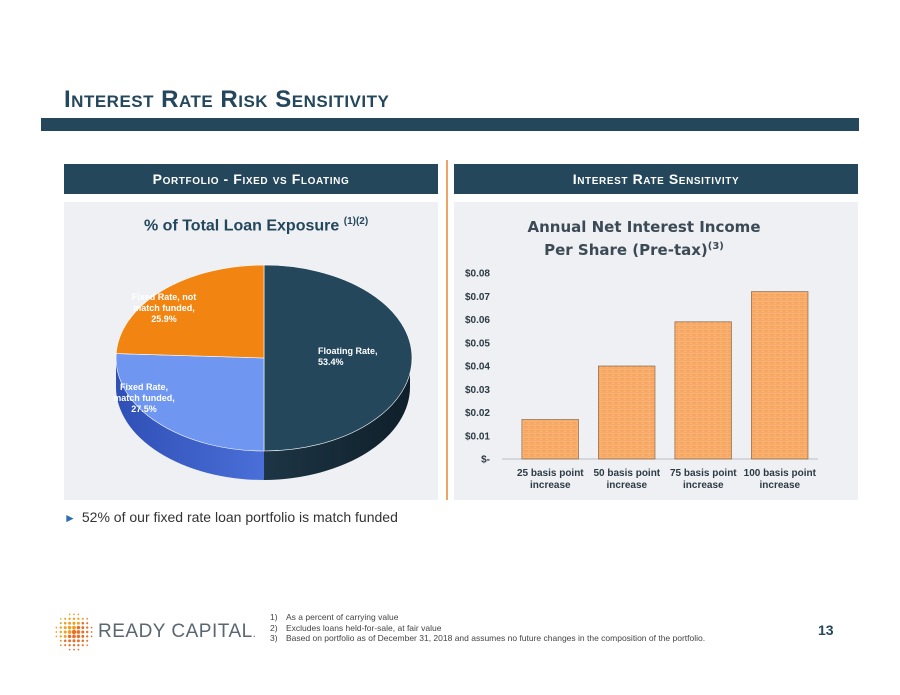  I want to click on logo-mark-icon, so click(74, 632).